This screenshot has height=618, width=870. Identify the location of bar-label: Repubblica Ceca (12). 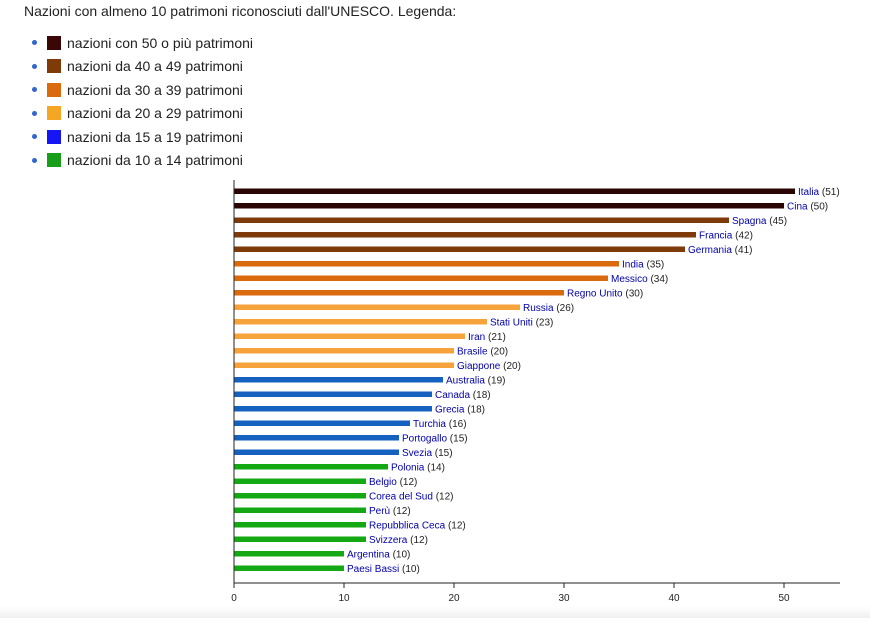
(417, 525).